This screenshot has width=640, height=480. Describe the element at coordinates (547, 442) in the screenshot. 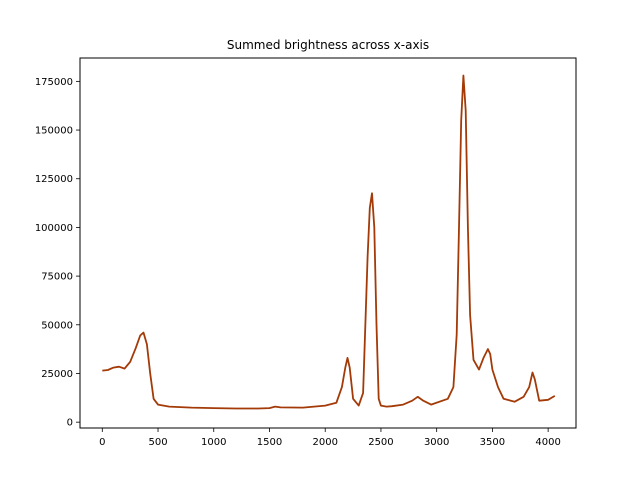

I see `x-tick-label: 4000` at that location.